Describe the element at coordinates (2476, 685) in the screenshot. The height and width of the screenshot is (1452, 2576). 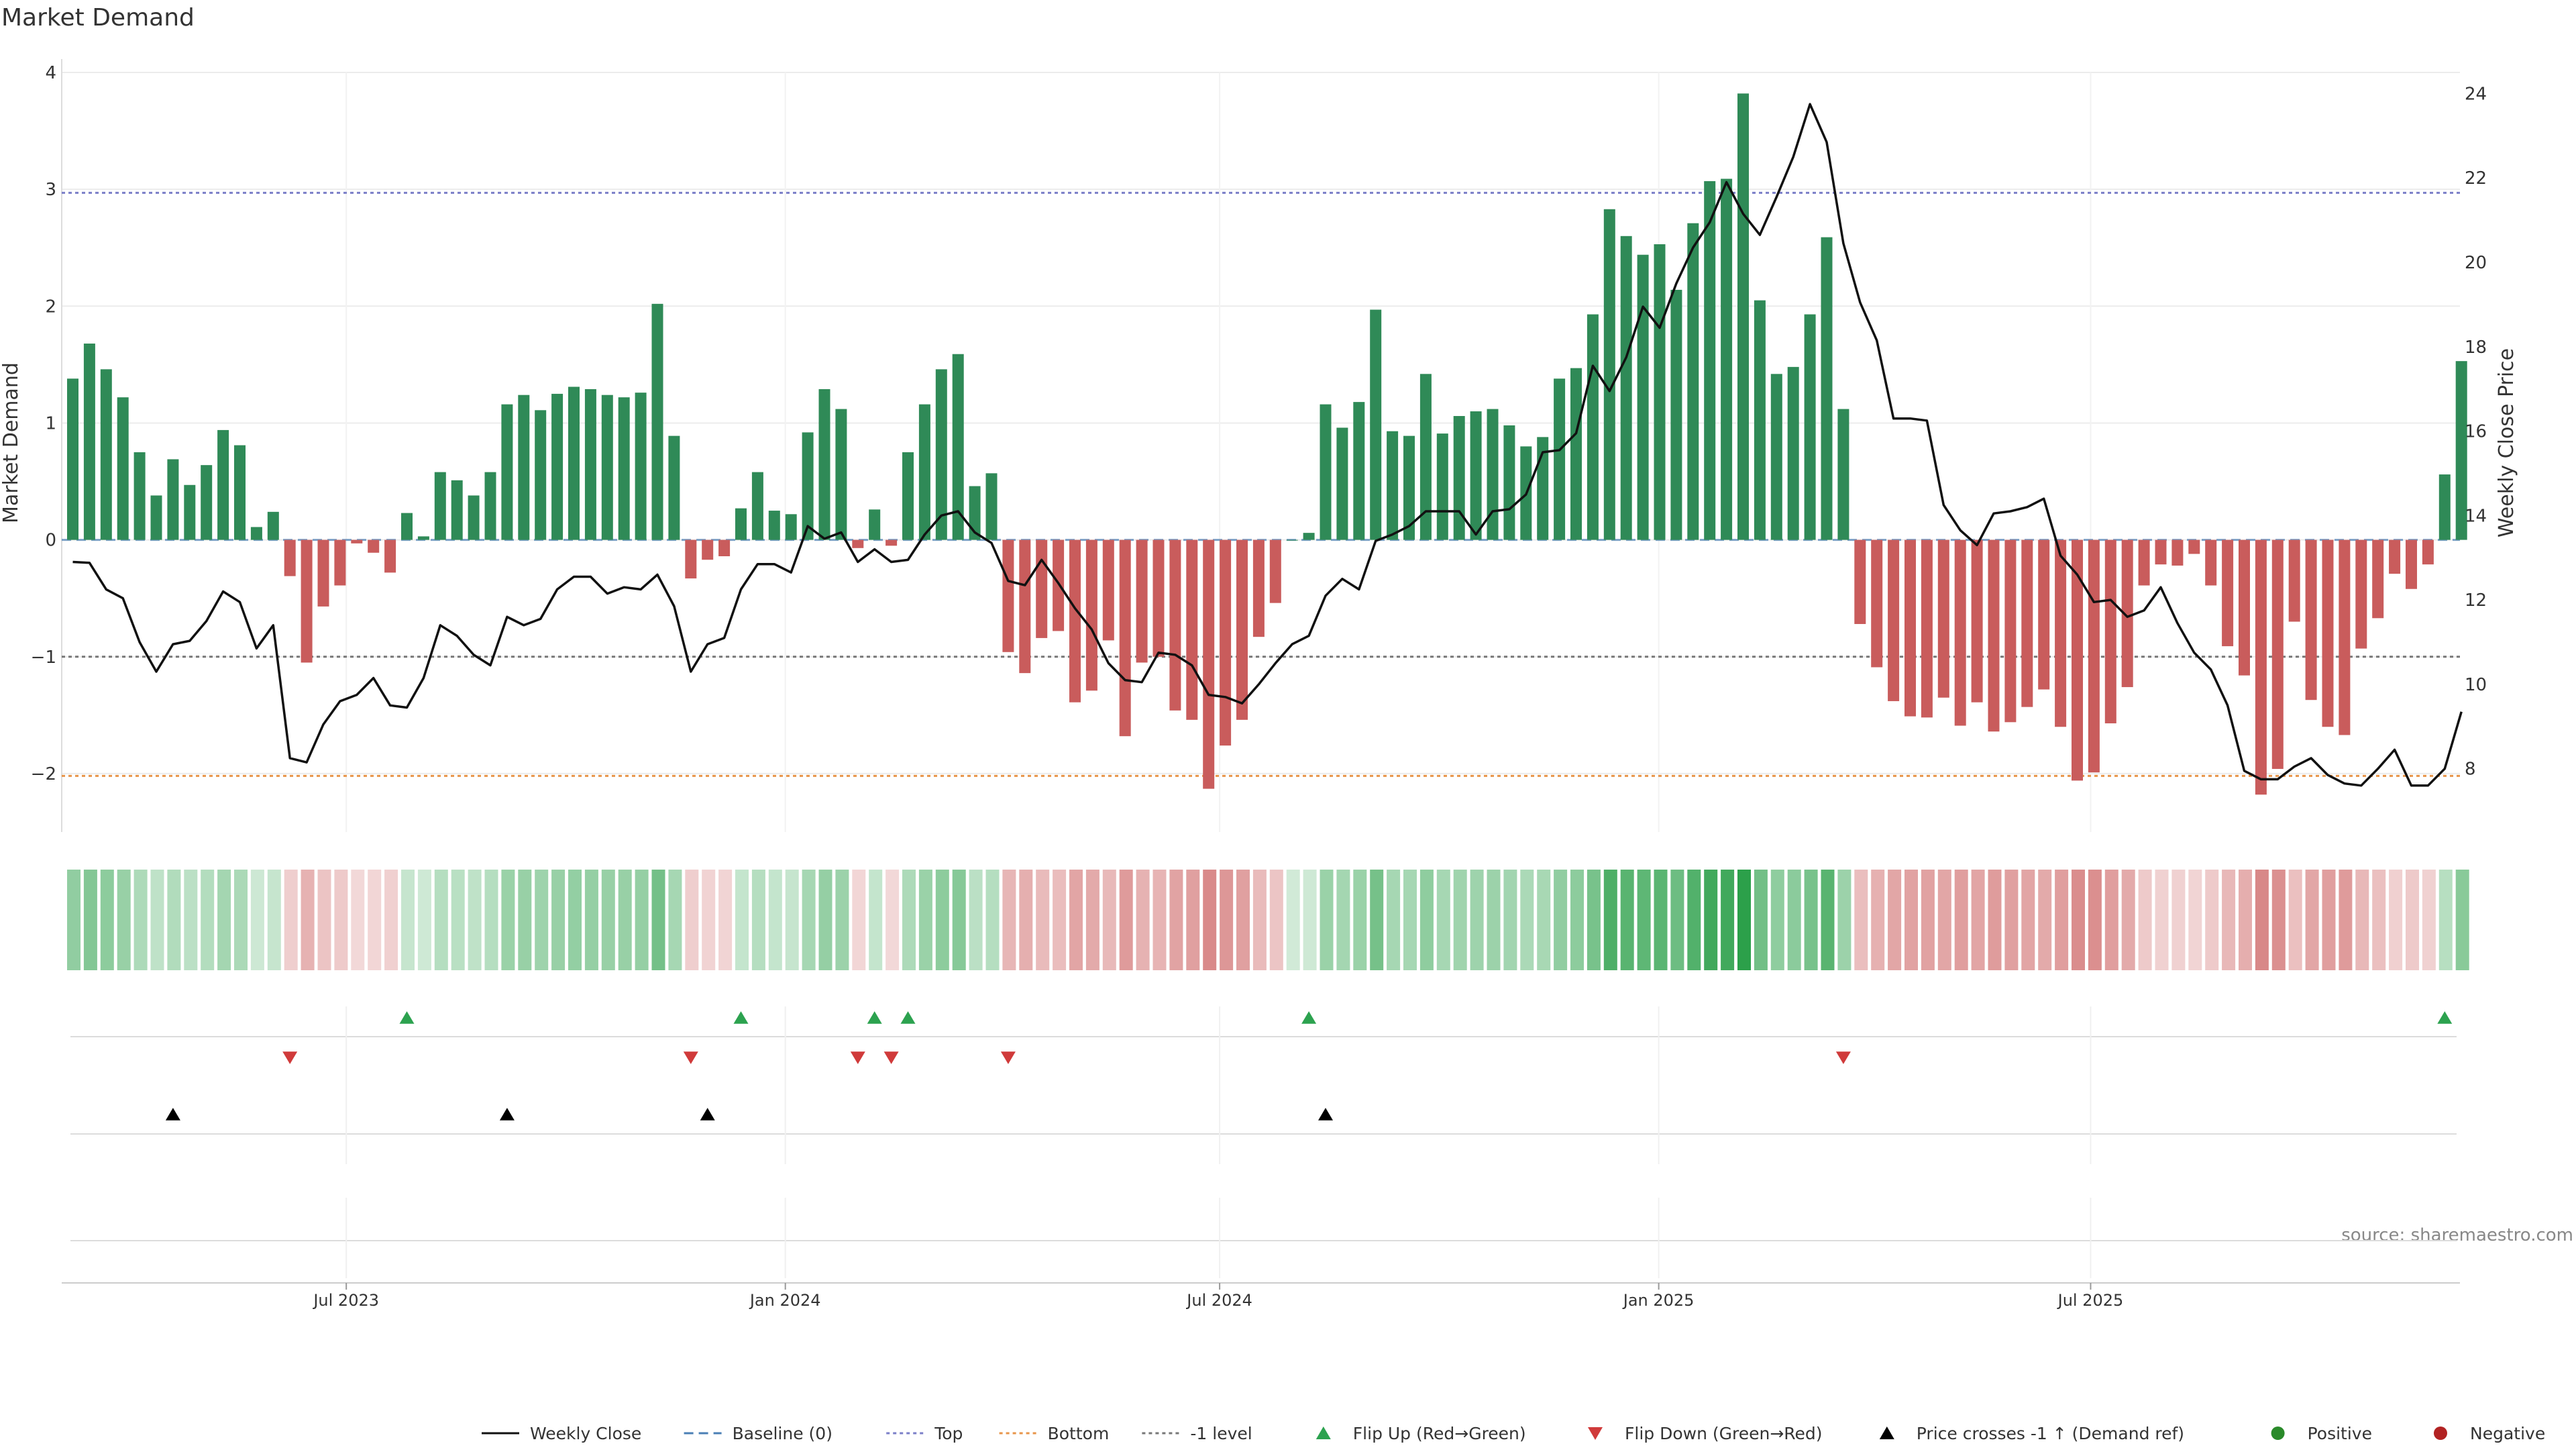
I see `right-tick-label: 10` at that location.